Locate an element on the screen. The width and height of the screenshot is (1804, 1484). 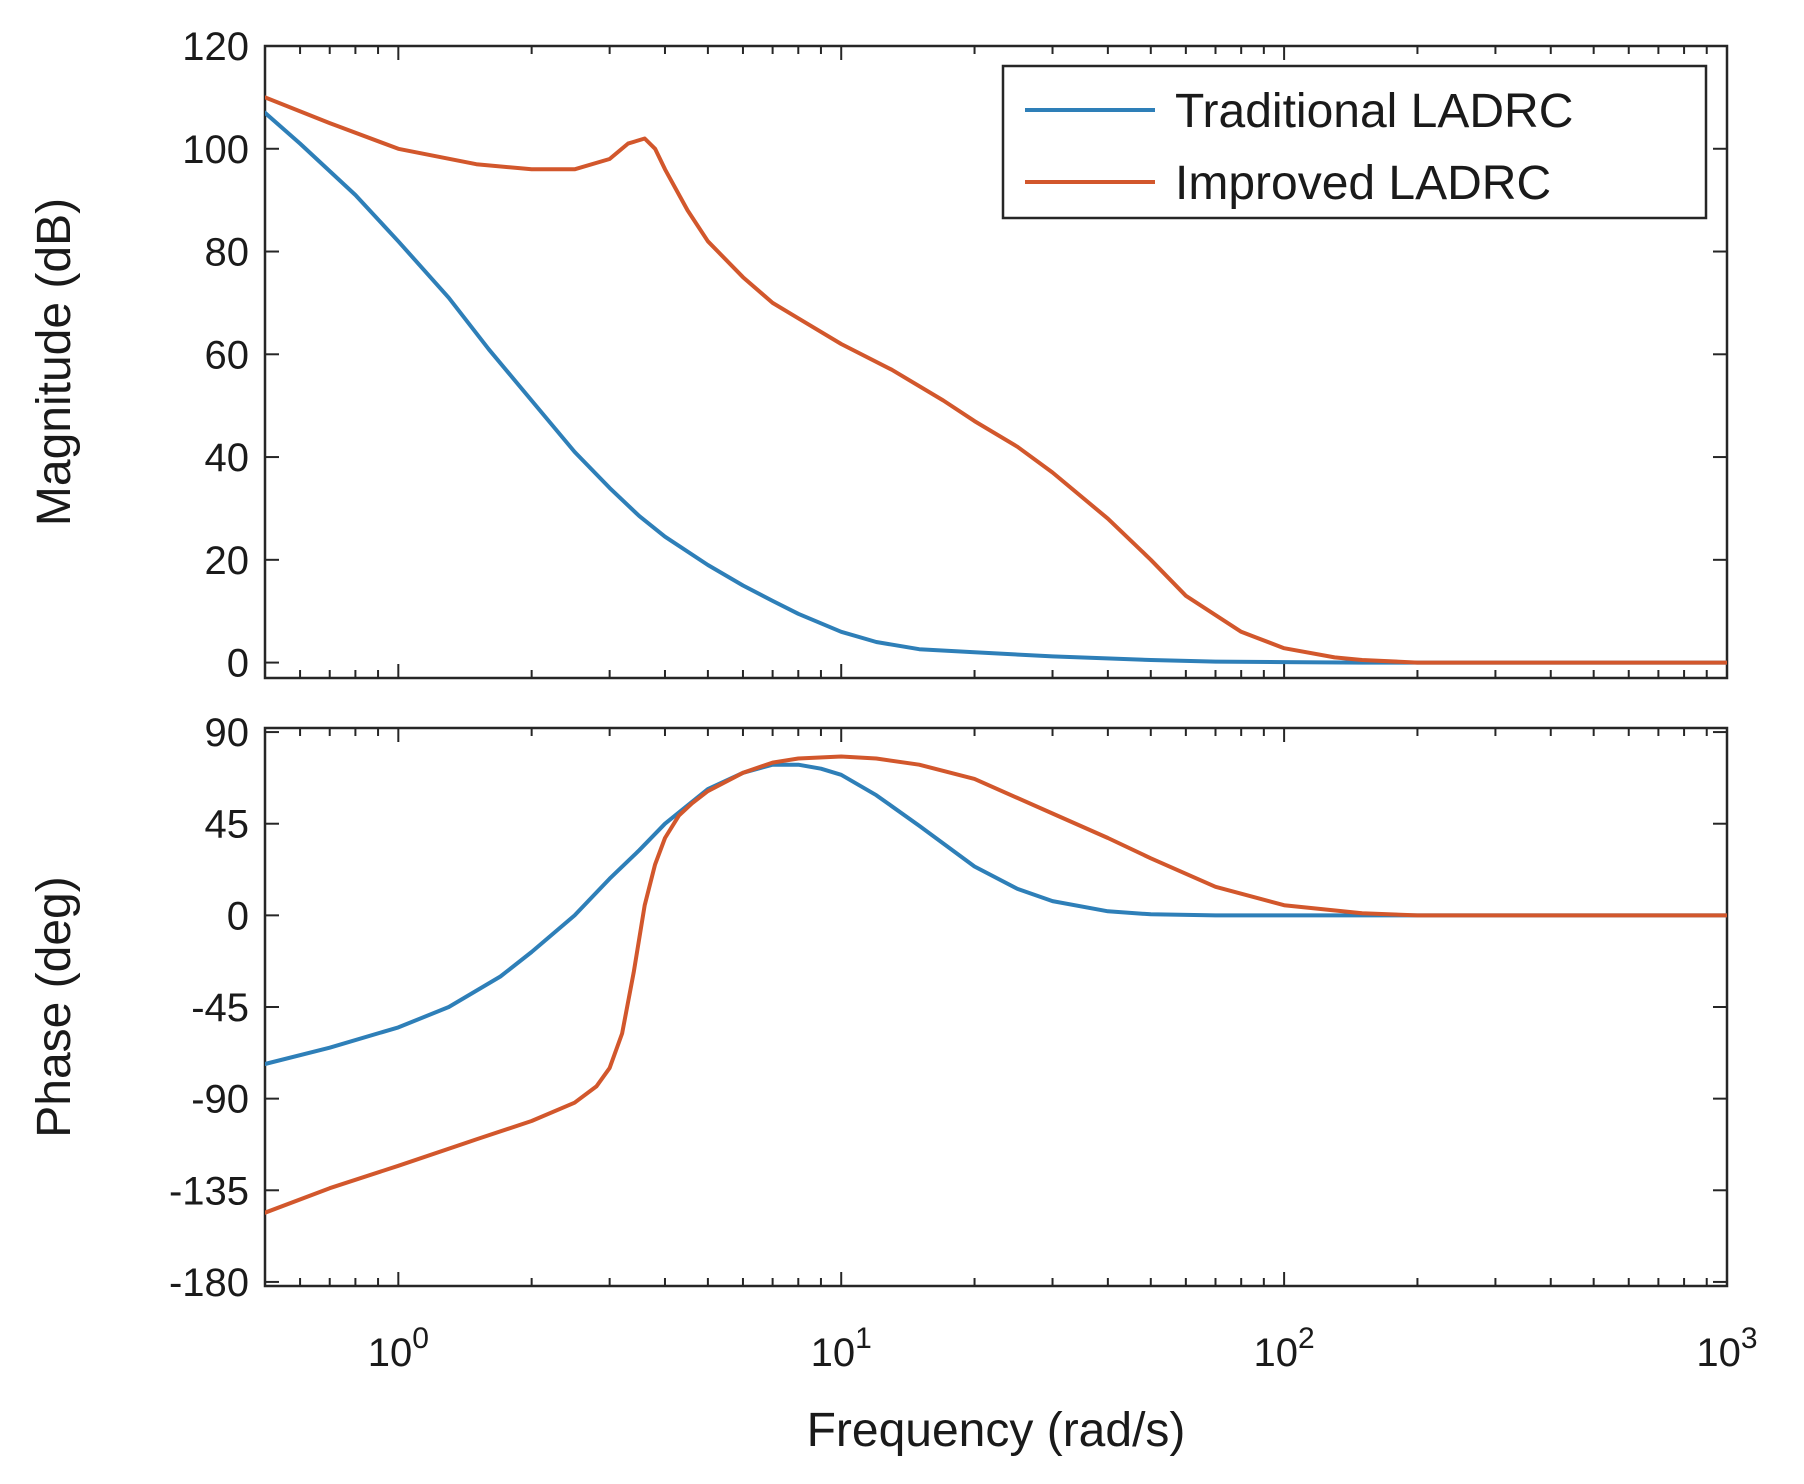
y-tick-label: 80 is located at coordinates (227, 253).